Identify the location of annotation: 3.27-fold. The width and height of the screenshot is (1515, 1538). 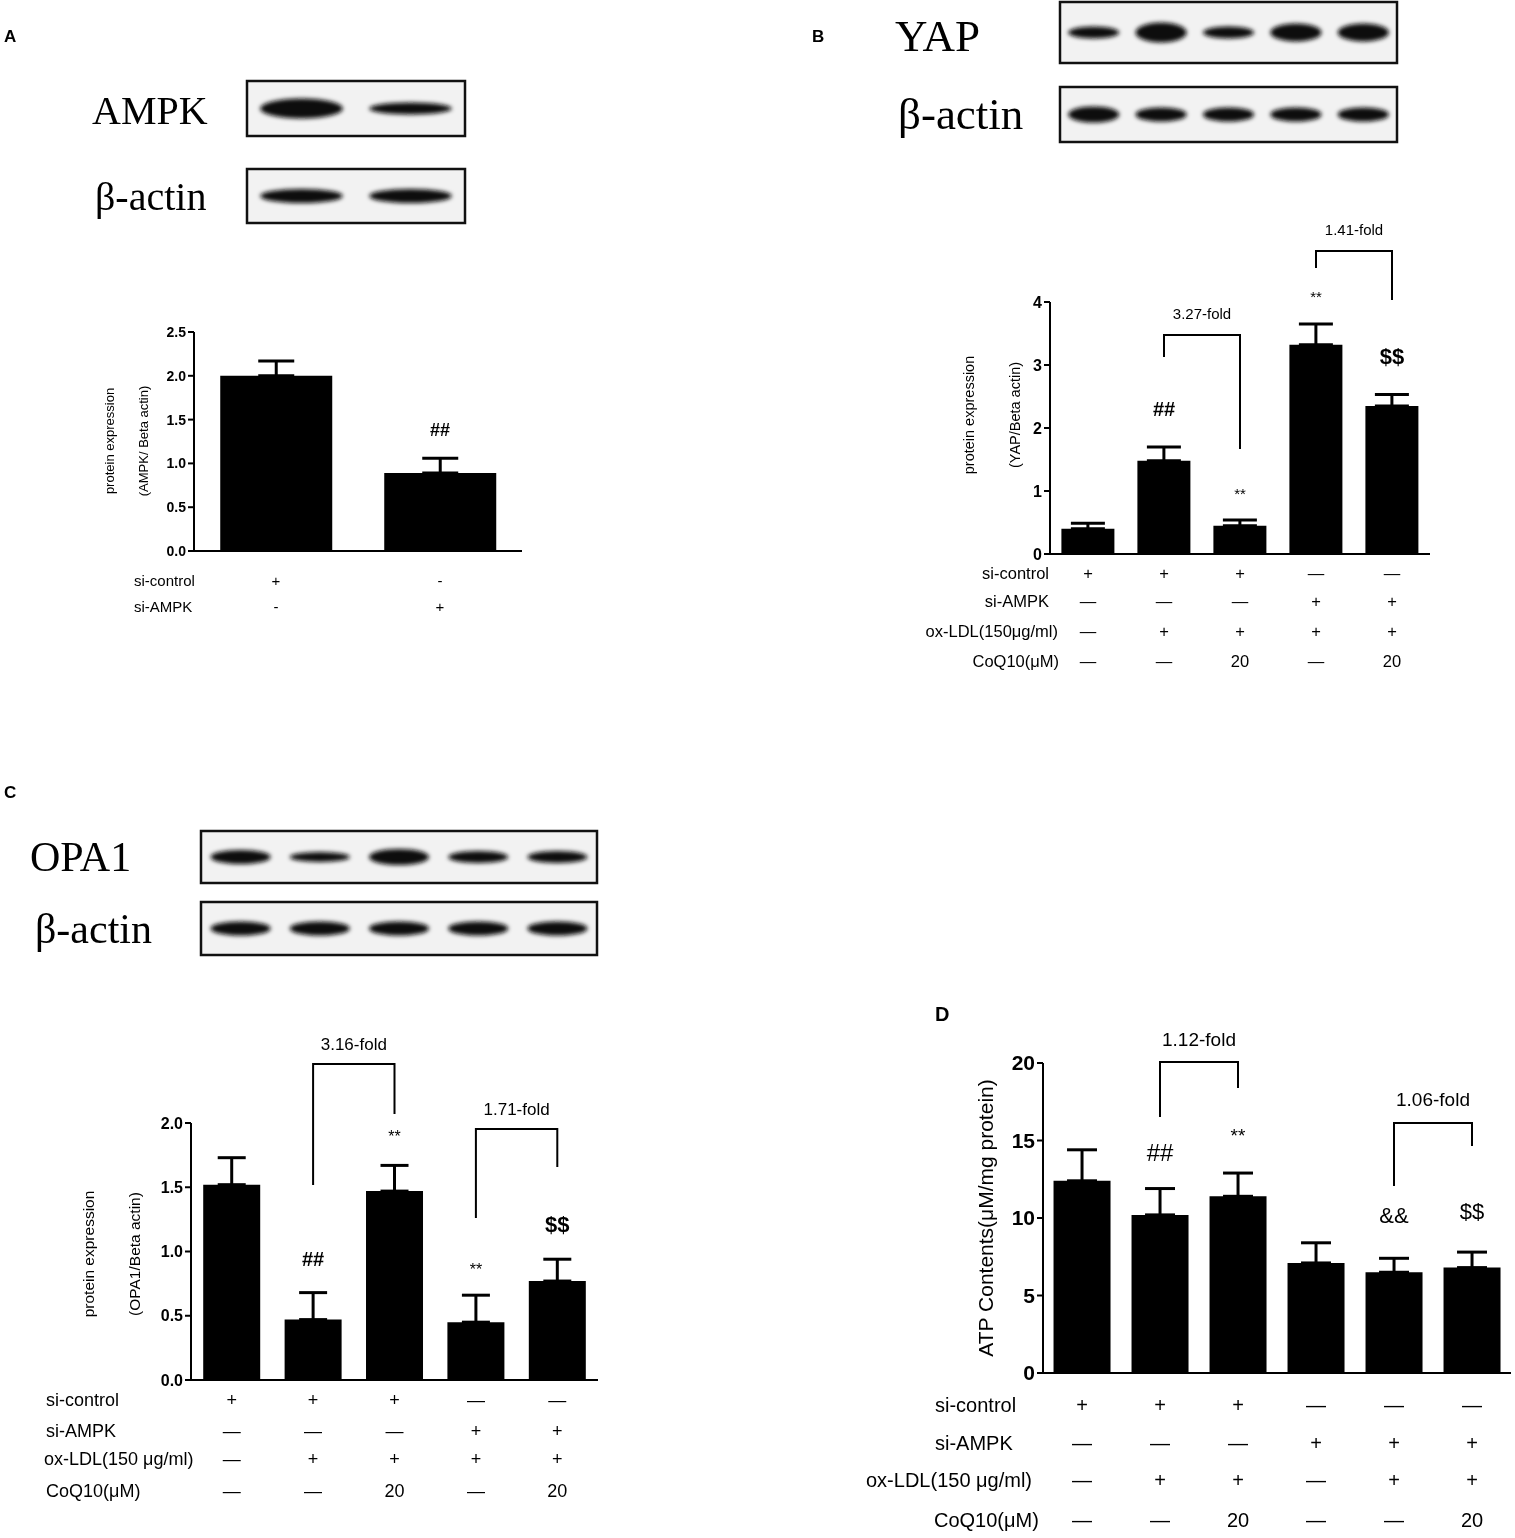
(1202, 314).